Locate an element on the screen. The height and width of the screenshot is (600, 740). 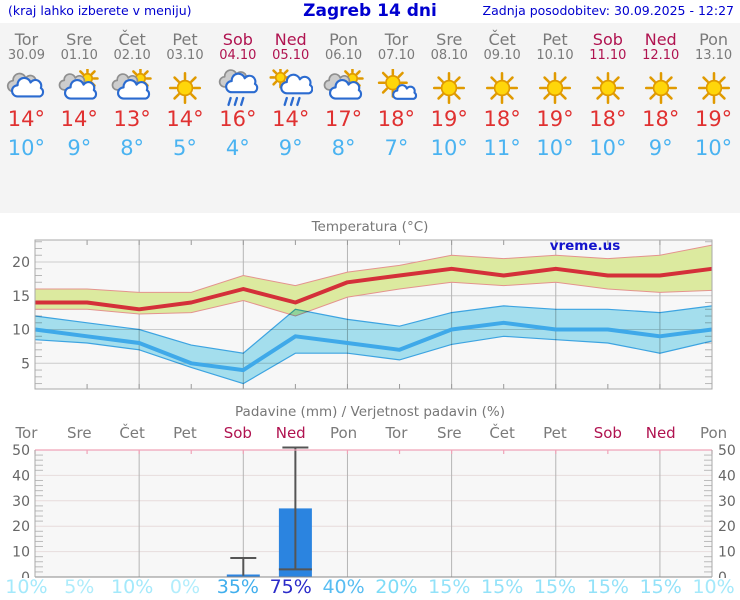
precip-ytick-label-right: 20 is located at coordinates (727, 527).